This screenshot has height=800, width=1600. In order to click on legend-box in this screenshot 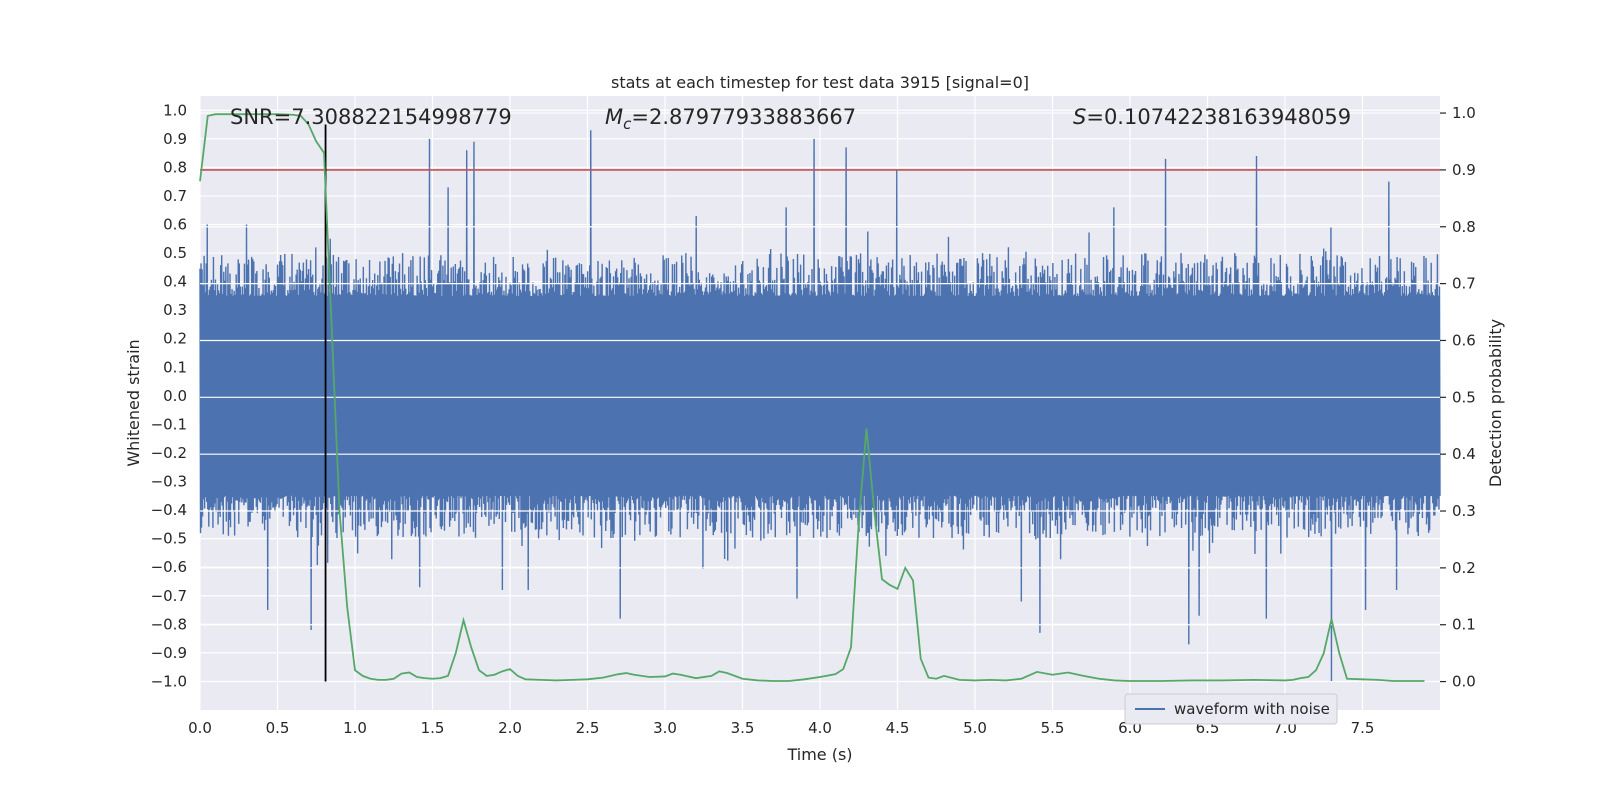, I will do `click(1231, 709)`.